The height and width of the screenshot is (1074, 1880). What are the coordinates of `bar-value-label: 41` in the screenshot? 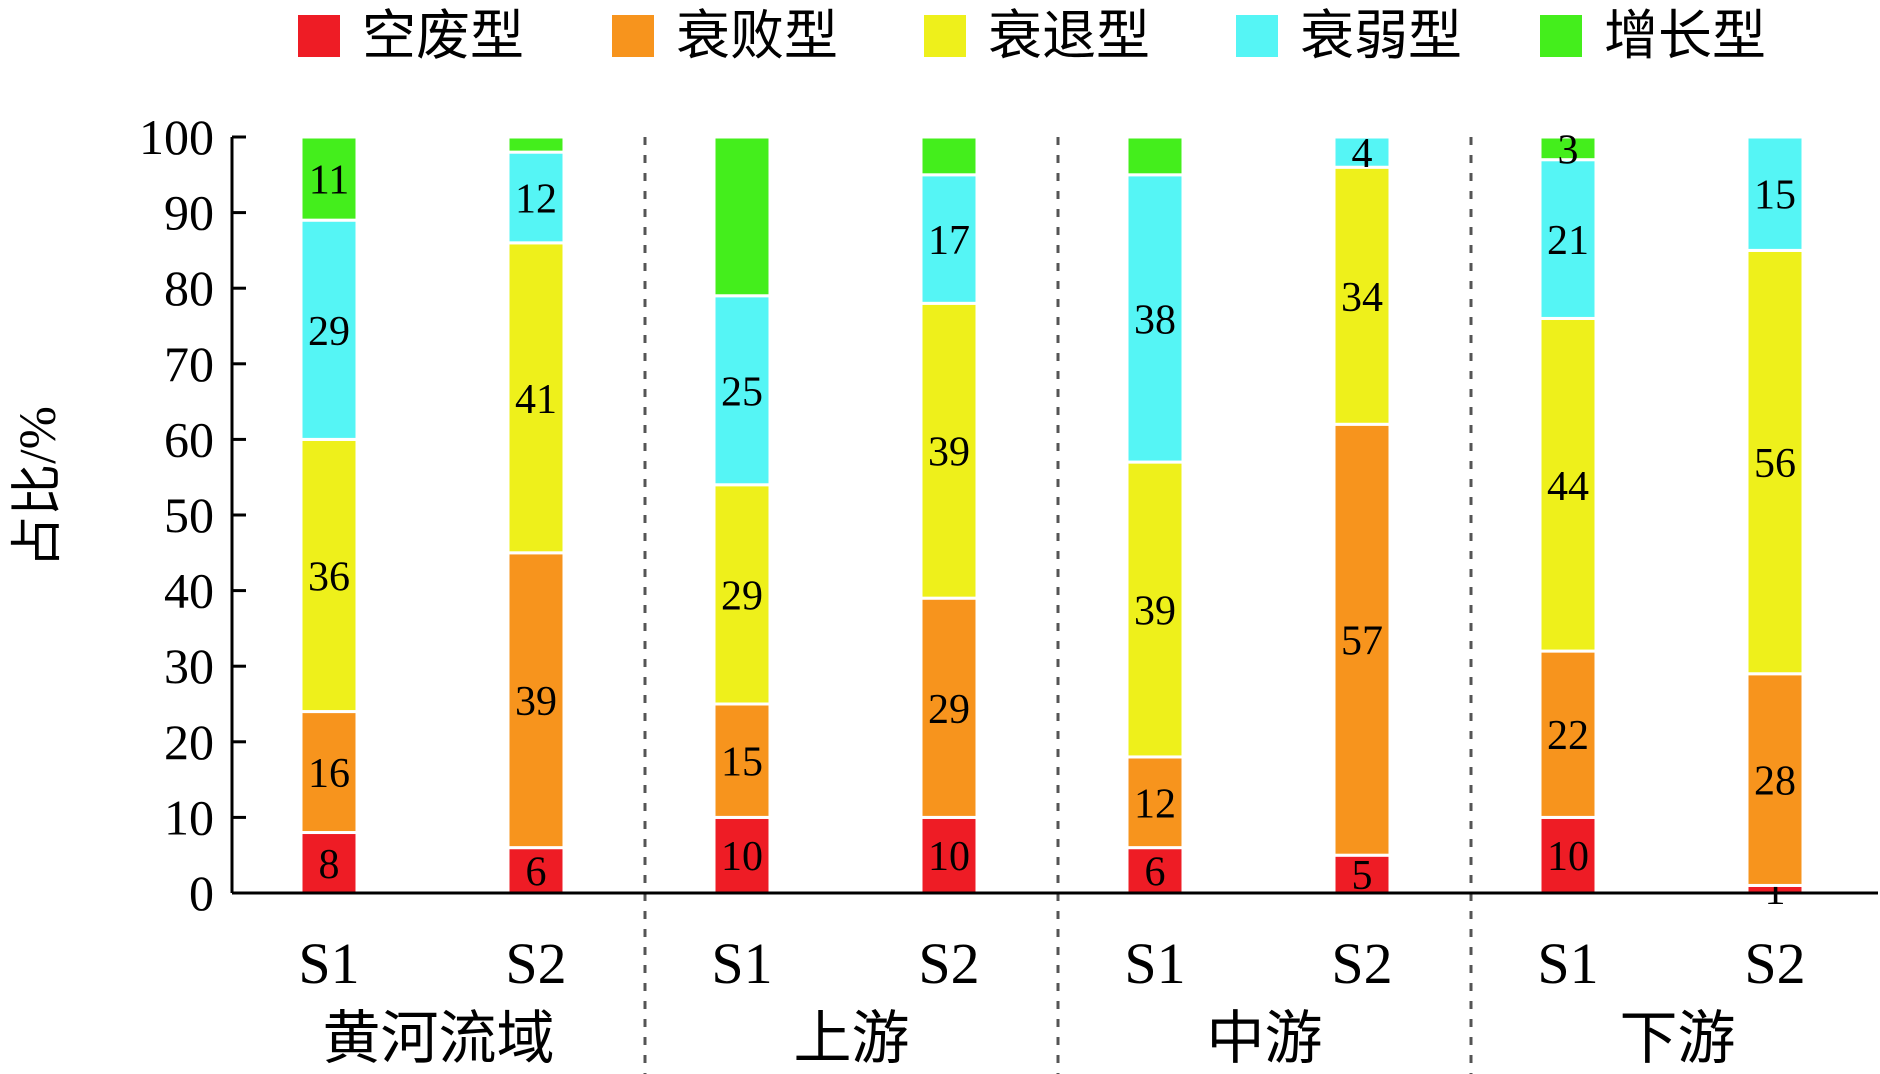 It's located at (536, 400).